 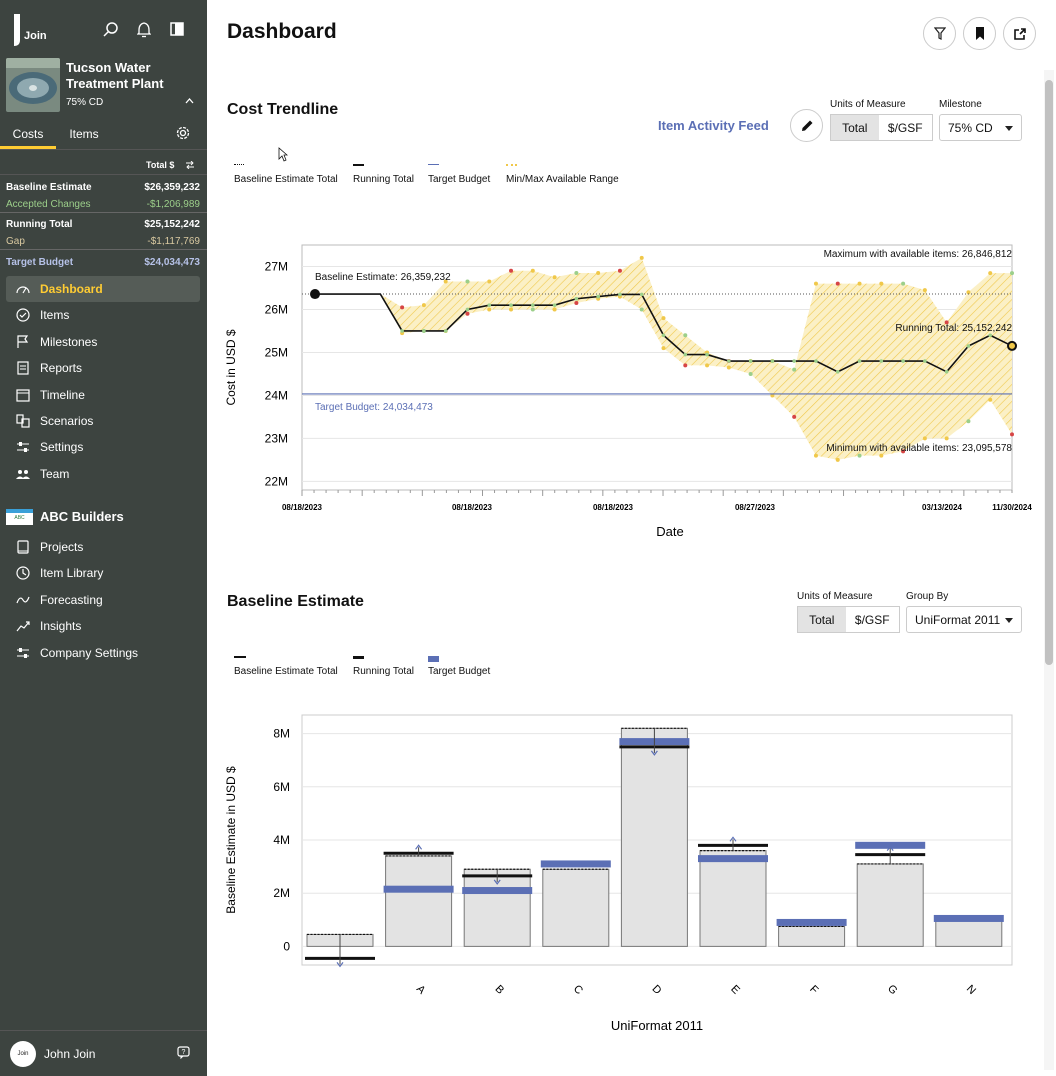 I want to click on cost-row-value: $24,034,473, so click(x=172, y=262).